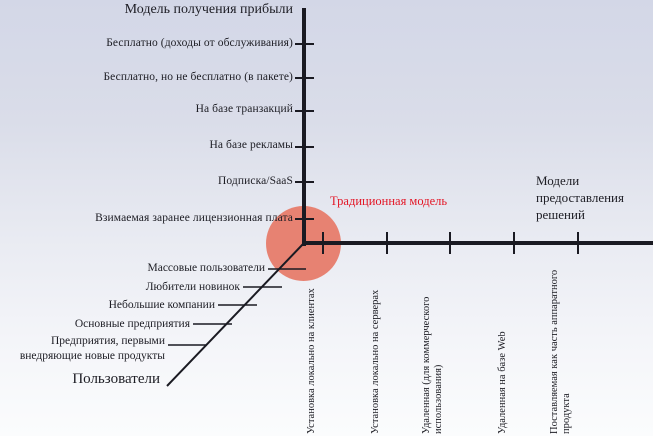 The height and width of the screenshot is (436, 653). Describe the element at coordinates (194, 218) in the screenshot. I see `y-axis-label-upfront-license: Взимаемая заранее лицензионная плата` at that location.